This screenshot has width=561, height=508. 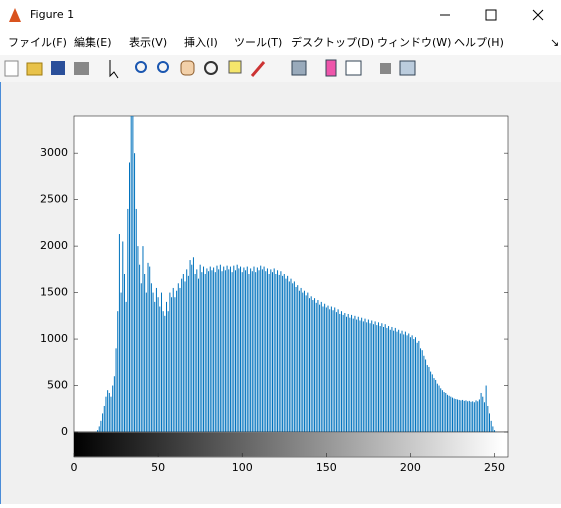 What do you see at coordinates (201, 42) in the screenshot?
I see `menu-item: 挿入(I)` at bounding box center [201, 42].